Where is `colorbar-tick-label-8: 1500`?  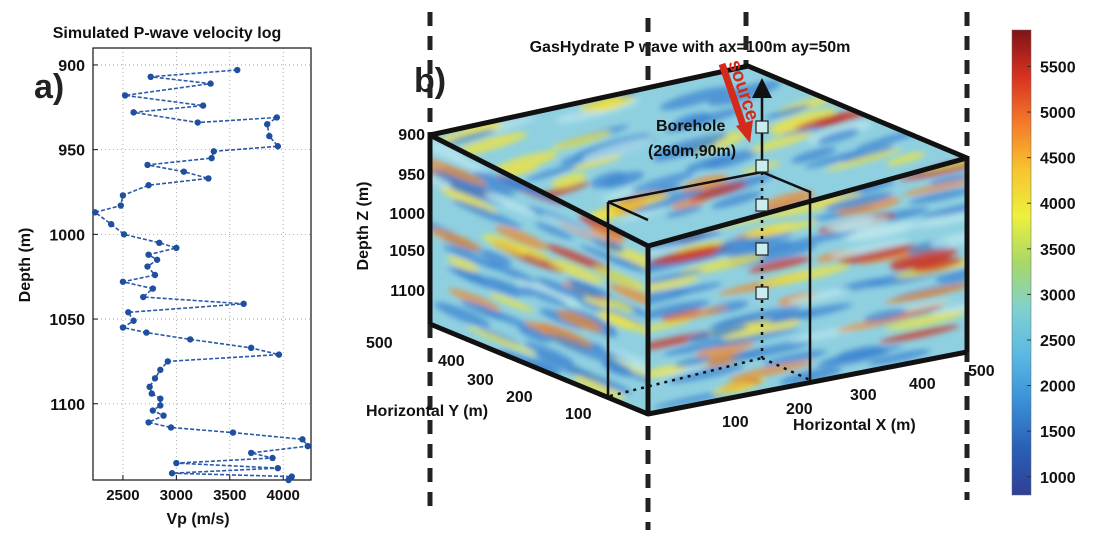
colorbar-tick-label-8: 1500 is located at coordinates (1058, 432).